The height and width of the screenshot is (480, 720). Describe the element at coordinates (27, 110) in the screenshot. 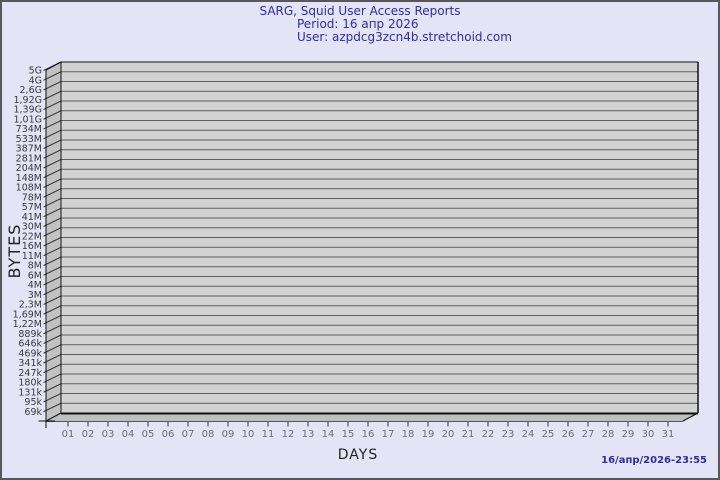

I see `y-tick-label: 1,39G` at that location.